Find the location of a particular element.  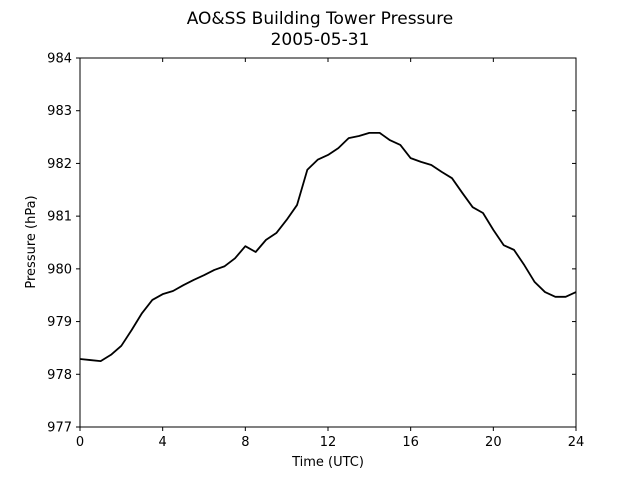

x-tick-label: 4 is located at coordinates (163, 442).